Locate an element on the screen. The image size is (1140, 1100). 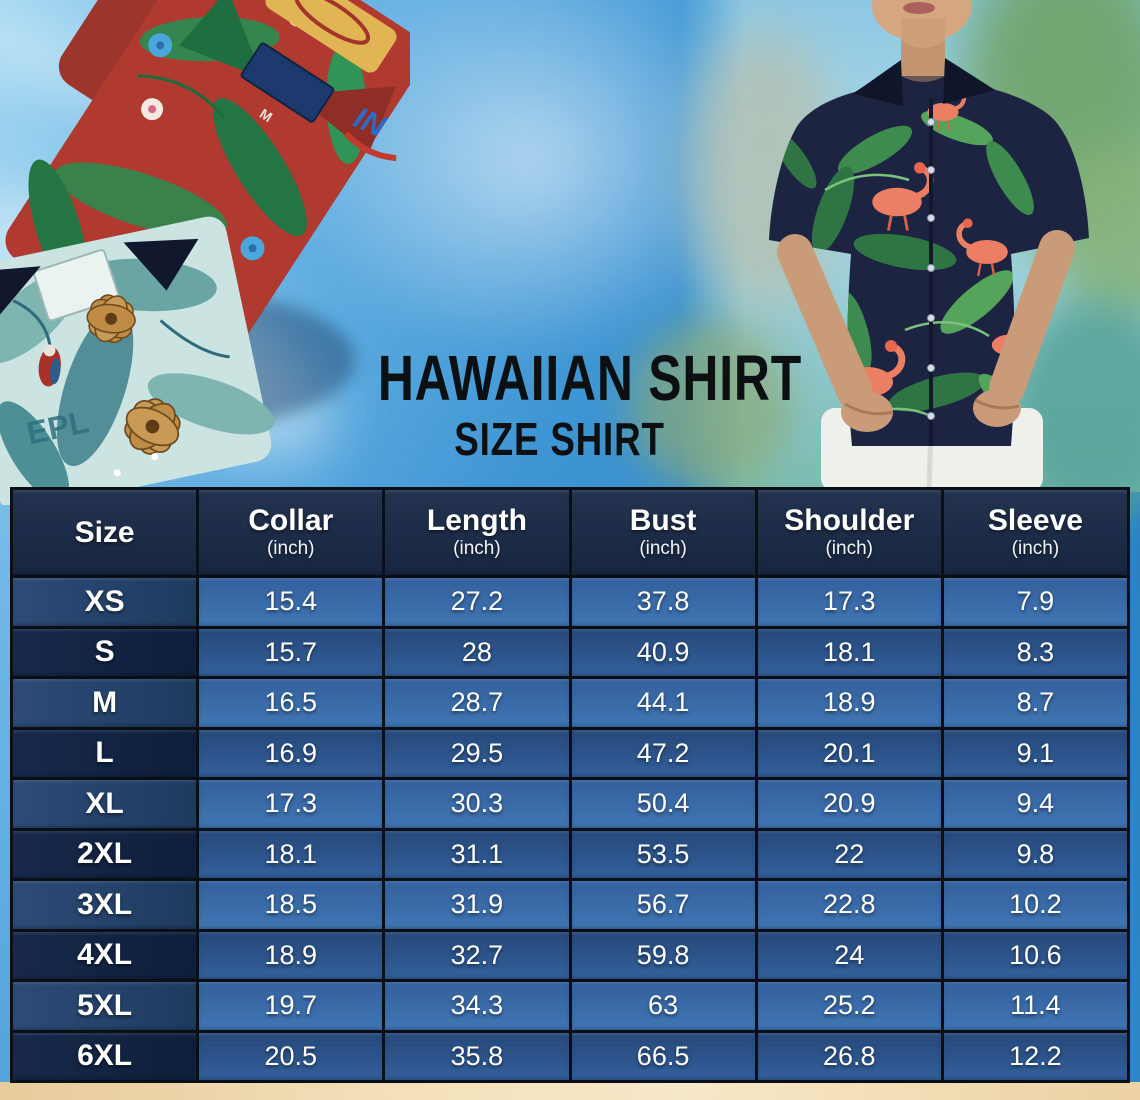
value-cell: 56.7 is located at coordinates (663, 905).